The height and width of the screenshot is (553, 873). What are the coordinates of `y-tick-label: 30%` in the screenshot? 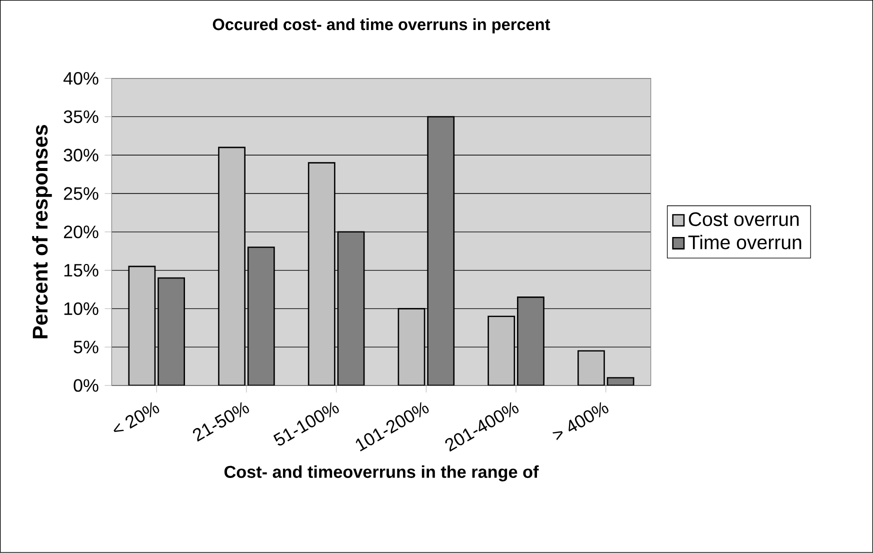 It's located at (81, 155).